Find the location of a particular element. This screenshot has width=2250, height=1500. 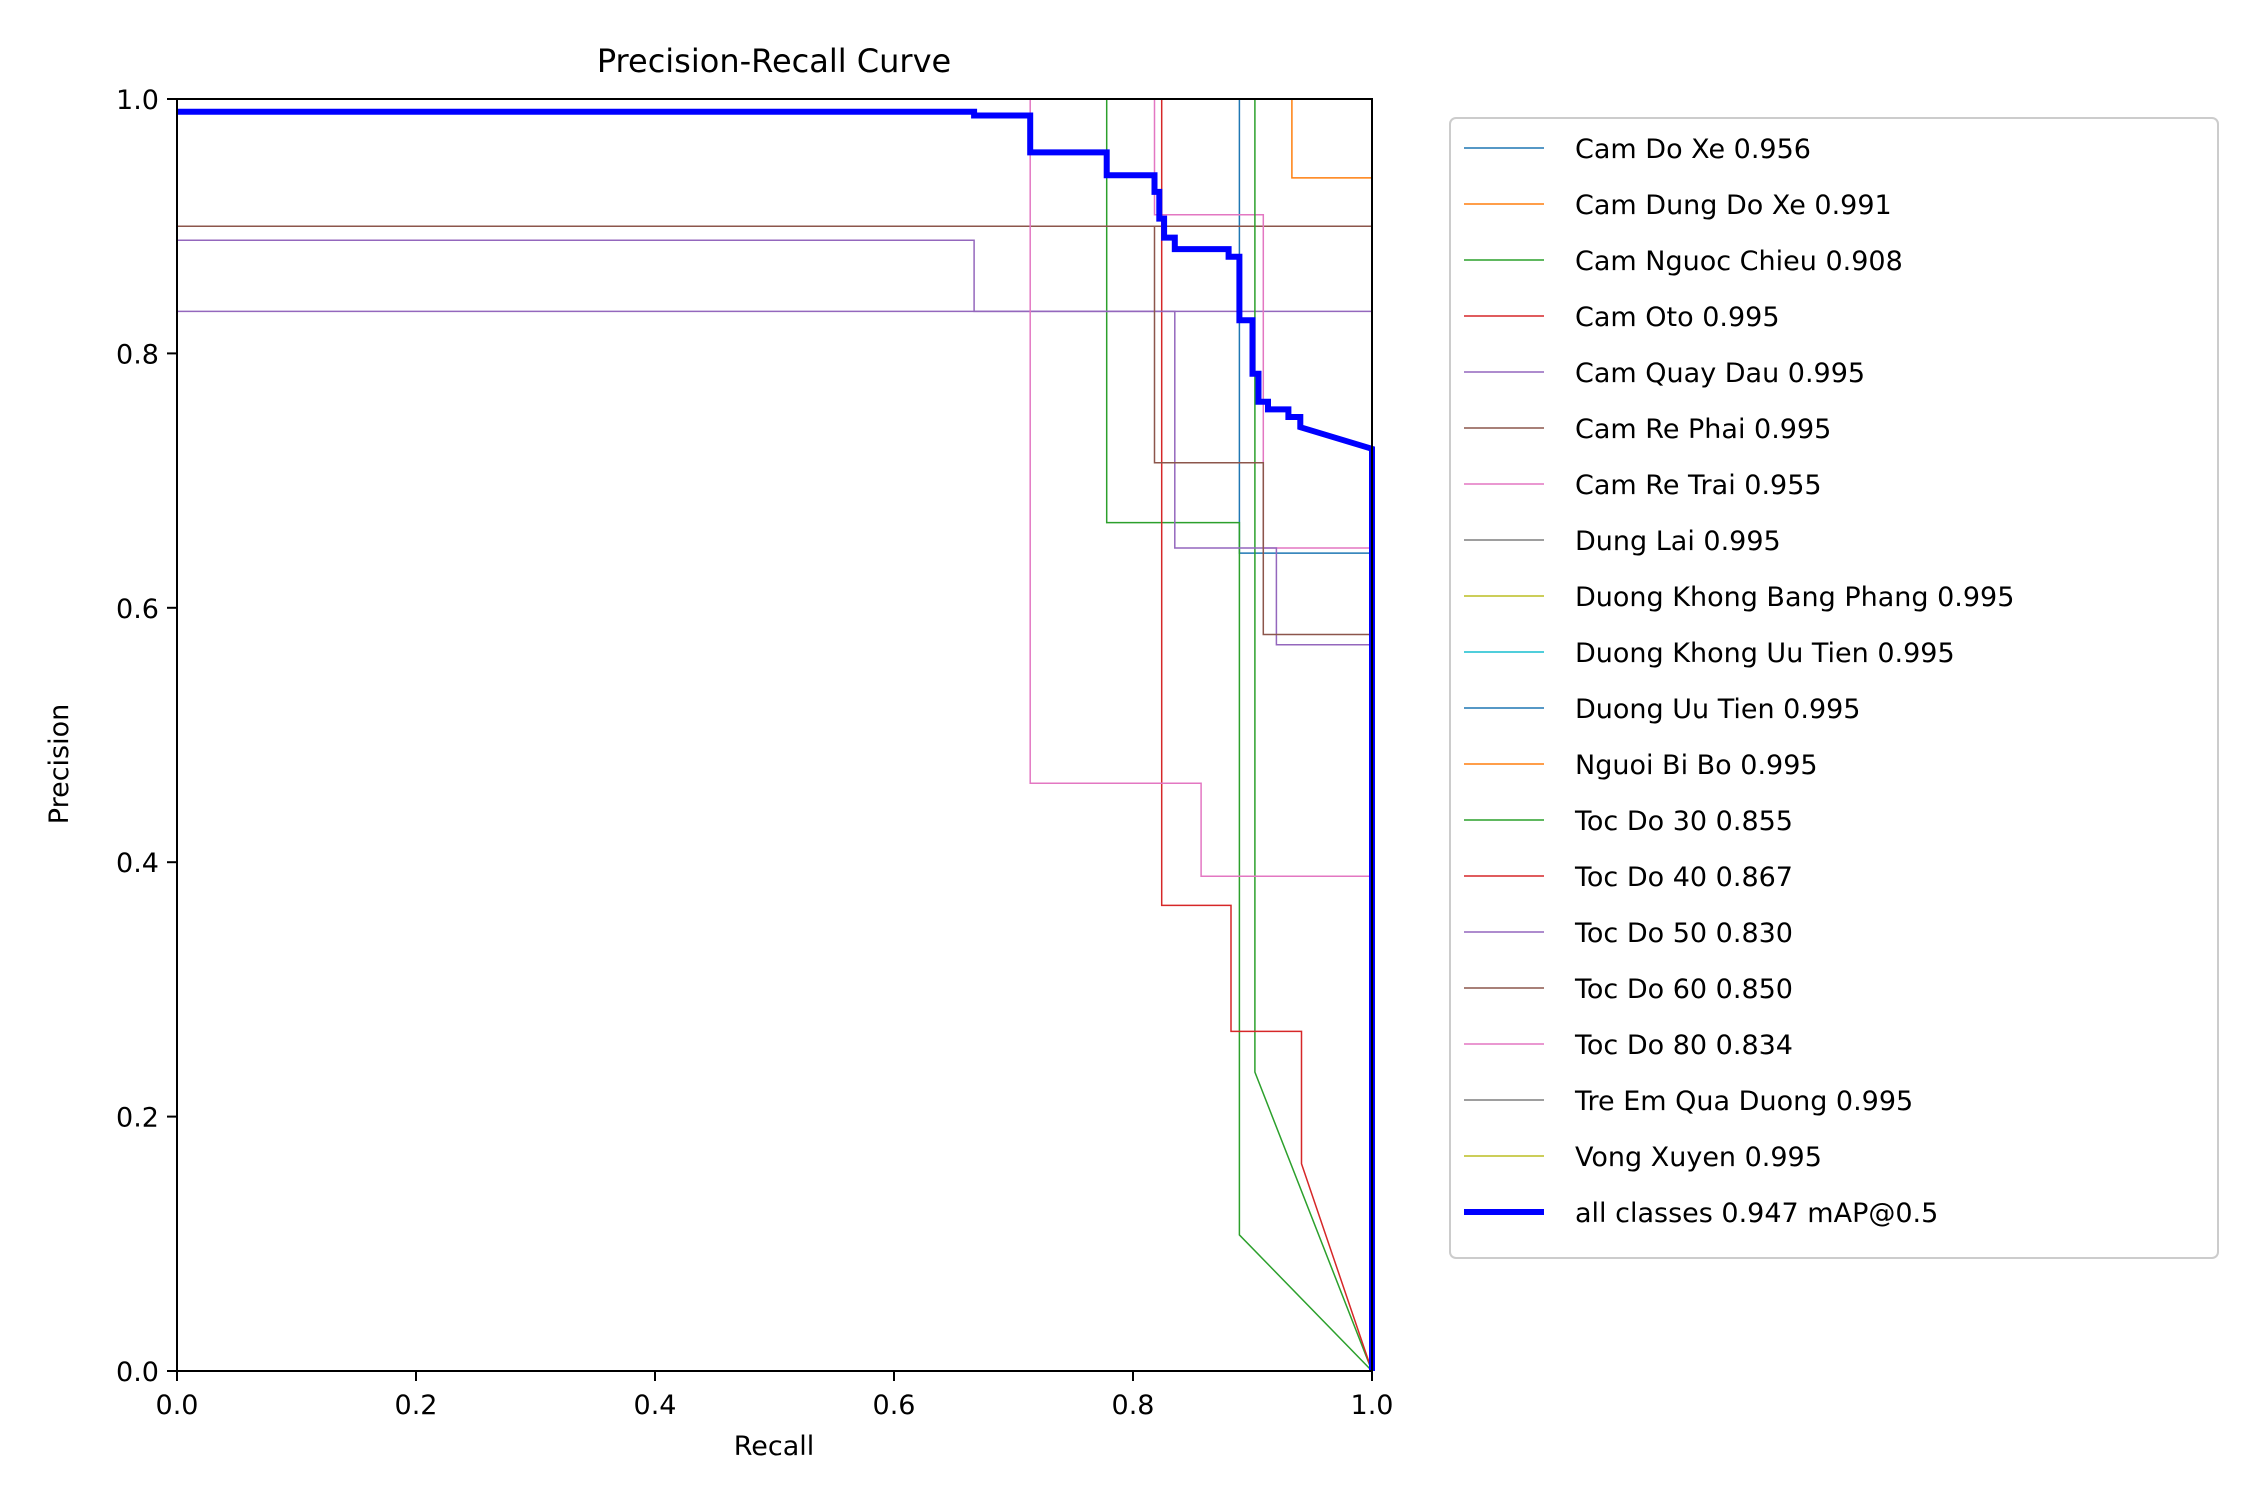

legend-label: Cam Oto 0.995 is located at coordinates (1677, 317).